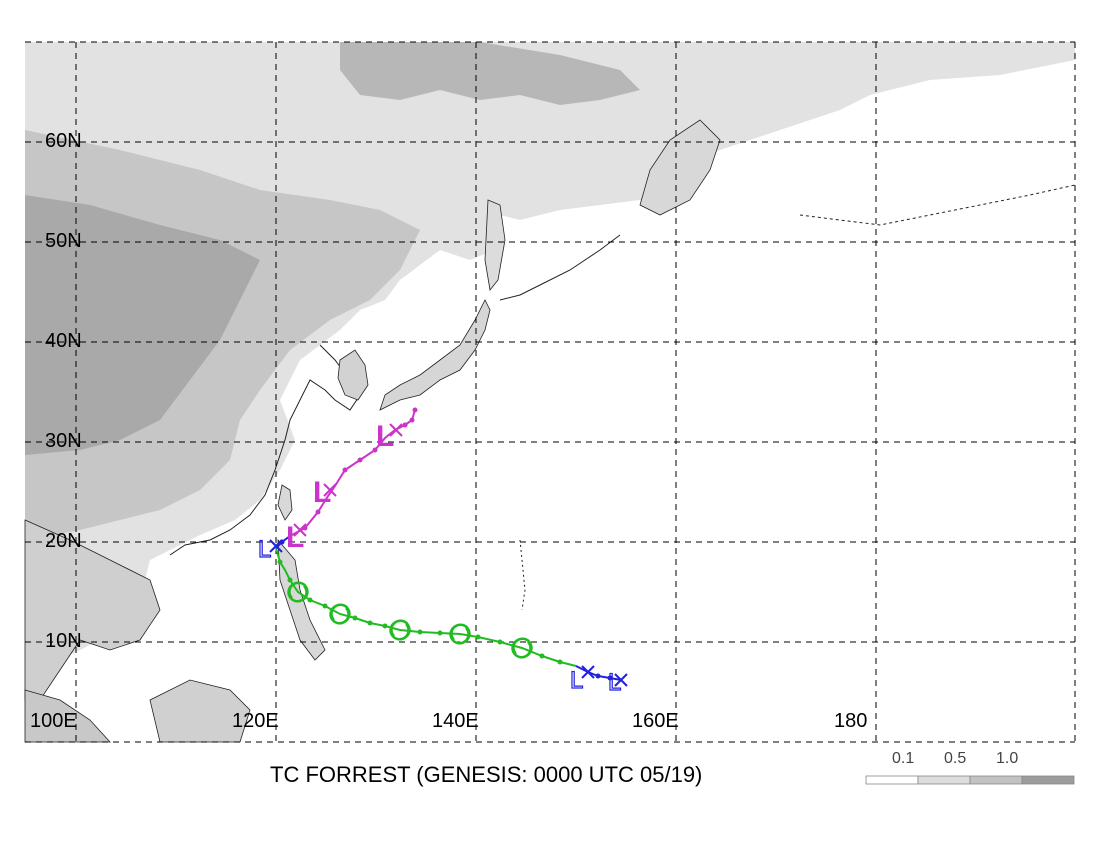 Image resolution: width=1100 pixels, height=850 pixels. I want to click on asia-dark-terrain, so click(142, 325).